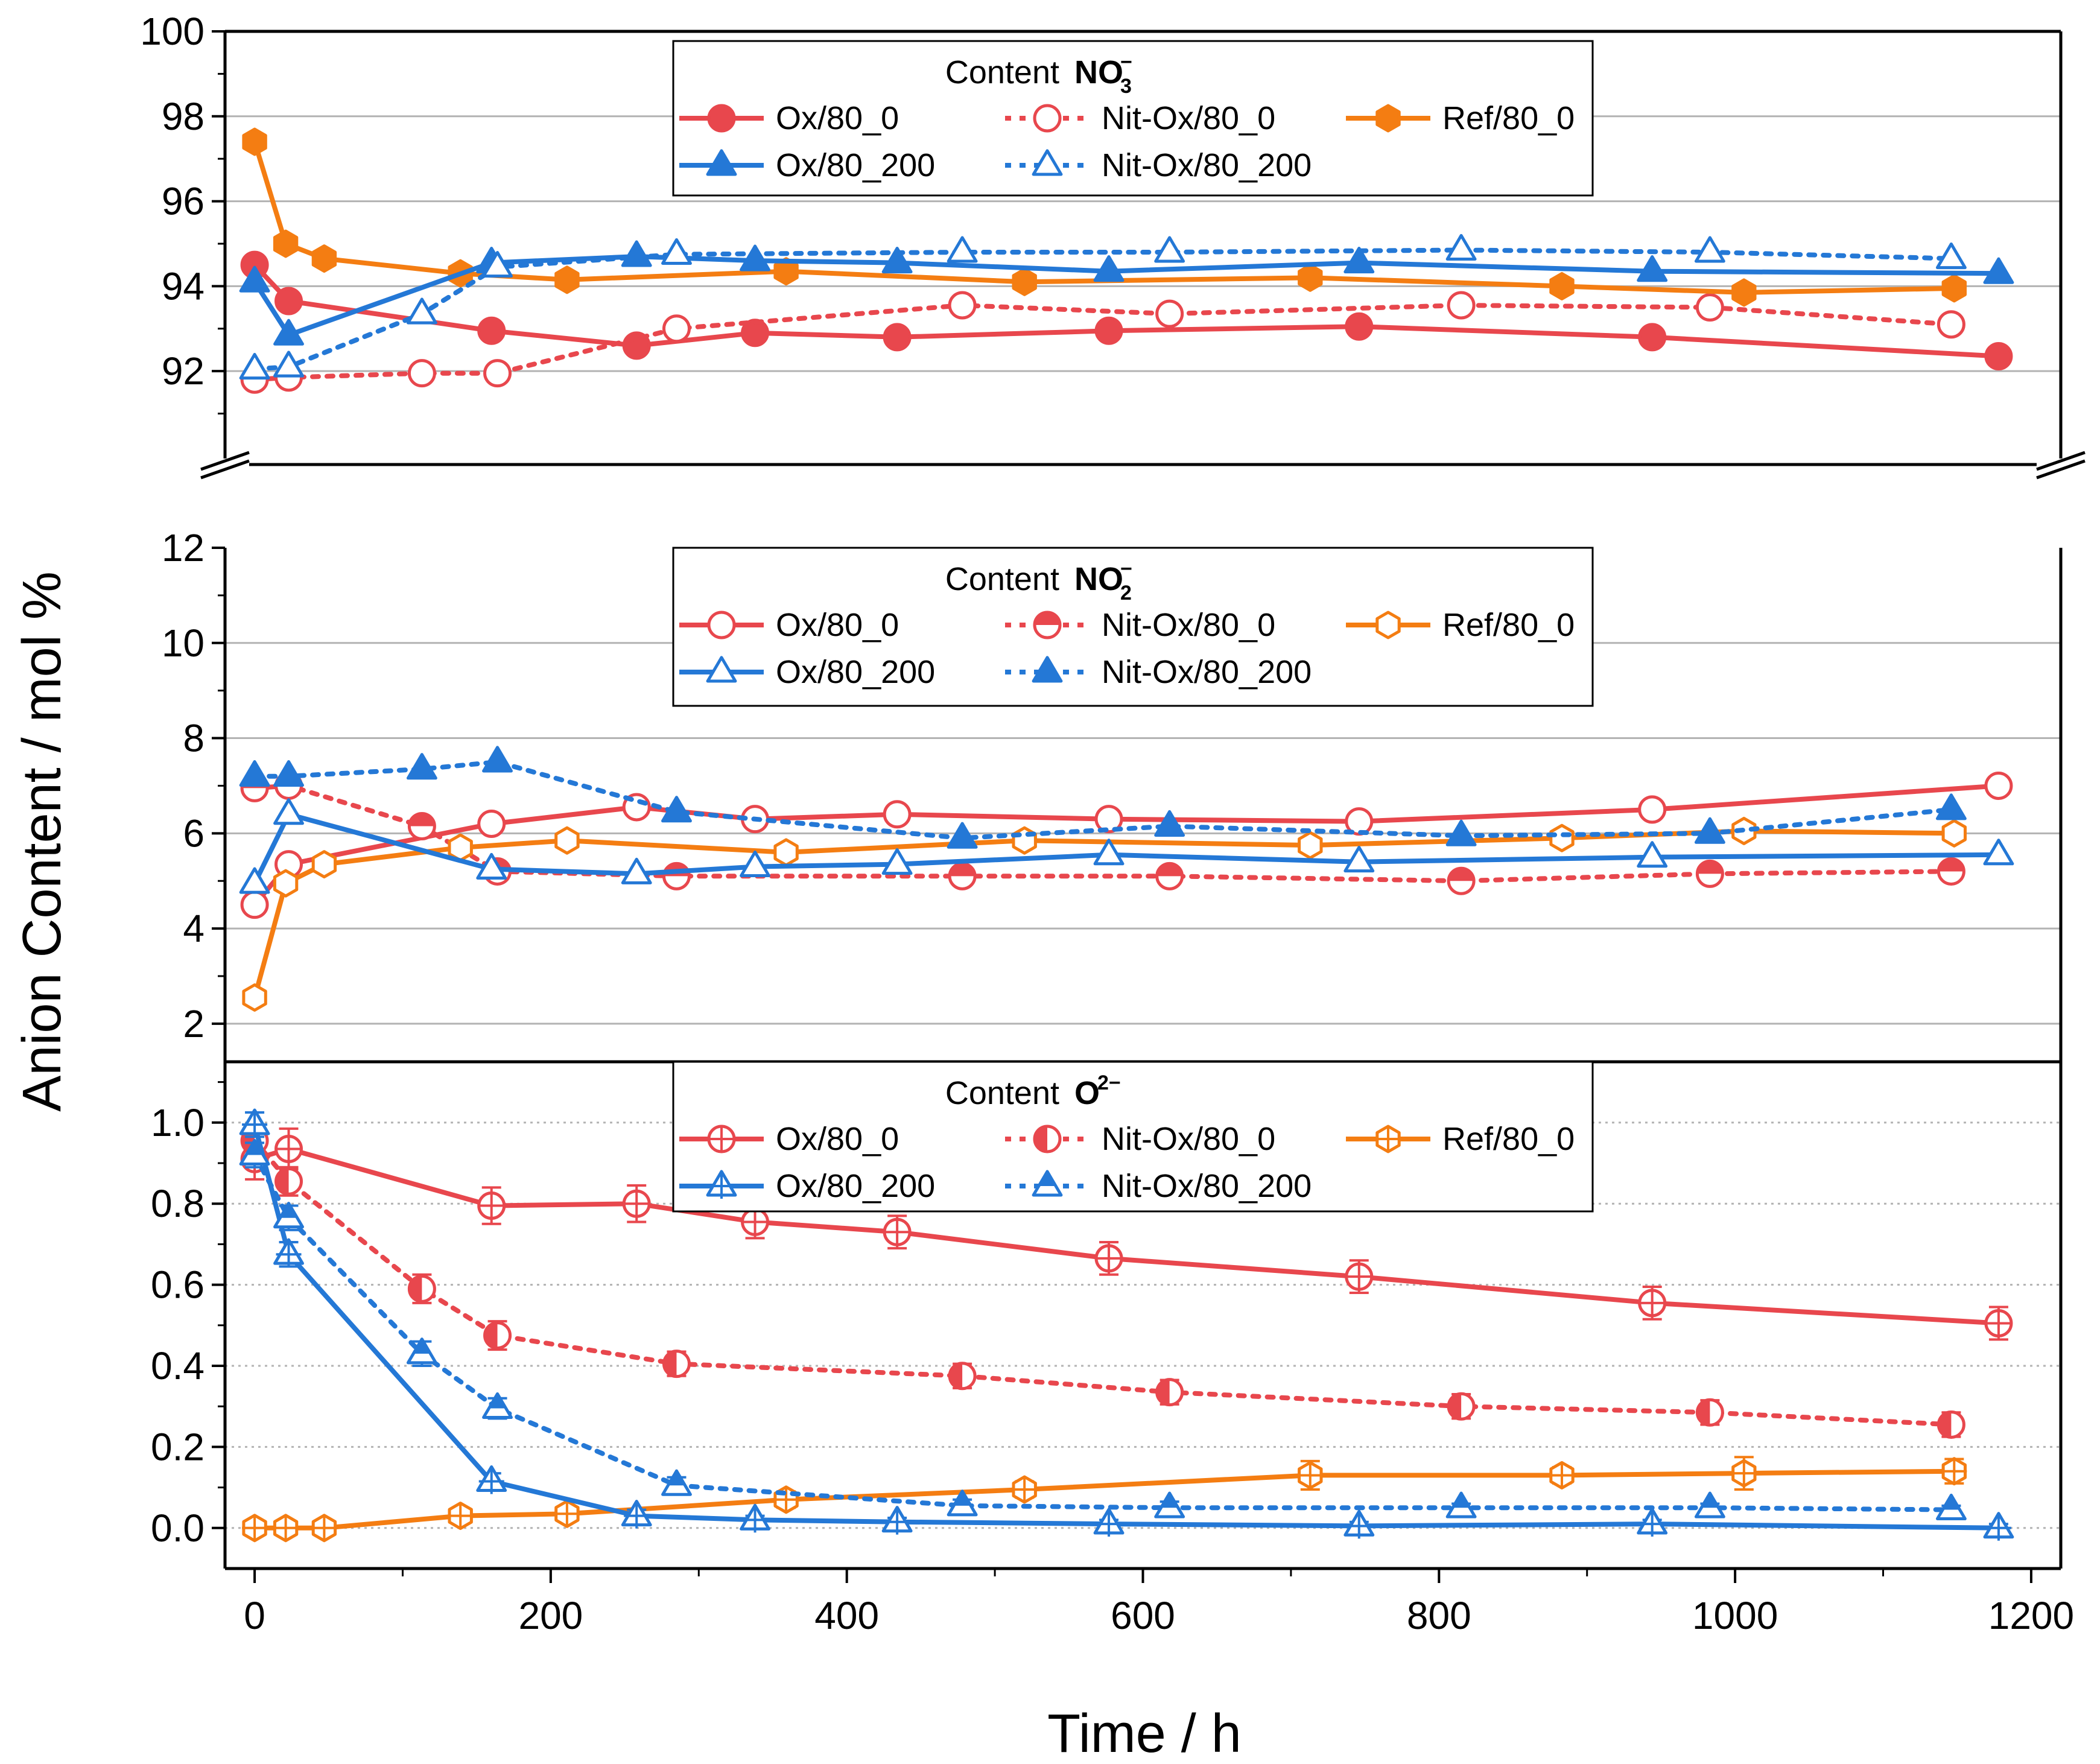 This screenshot has height=1764, width=2100. I want to click on legend-item: Ox/80_200, so click(807, 1186).